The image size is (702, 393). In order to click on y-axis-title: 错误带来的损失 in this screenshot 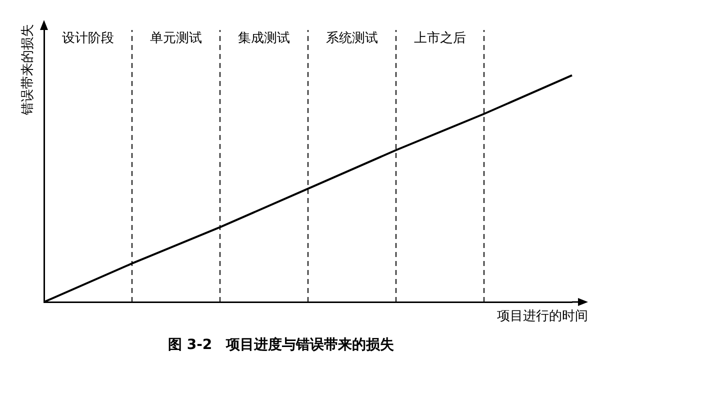, I will do `click(28, 70)`.